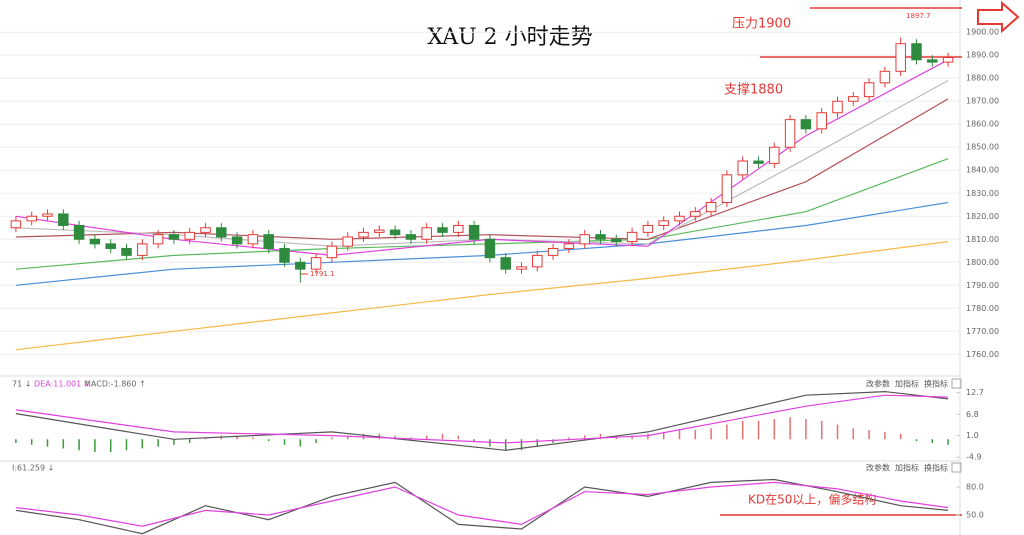 This screenshot has height=535, width=1024. Describe the element at coordinates (115, 384) in the screenshot. I see `macd-header-text: MACD:-1.860 ↑` at that location.